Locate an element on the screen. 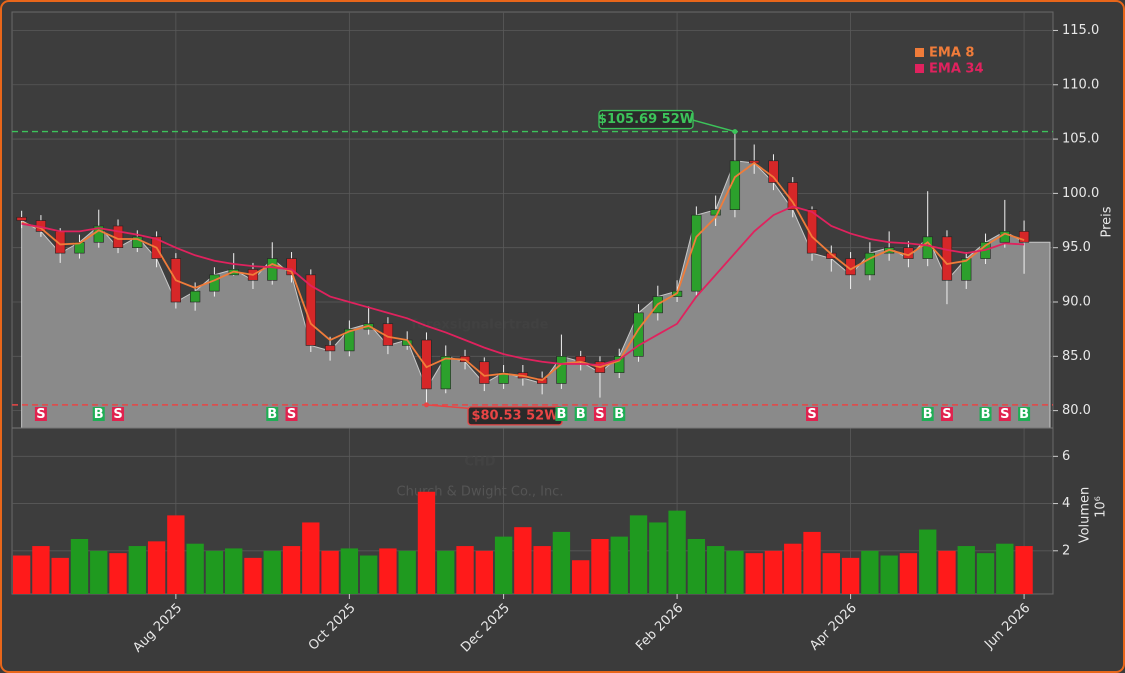 This screenshot has width=1125, height=673. watermark: forexsignalertrade is located at coordinates (480, 325).